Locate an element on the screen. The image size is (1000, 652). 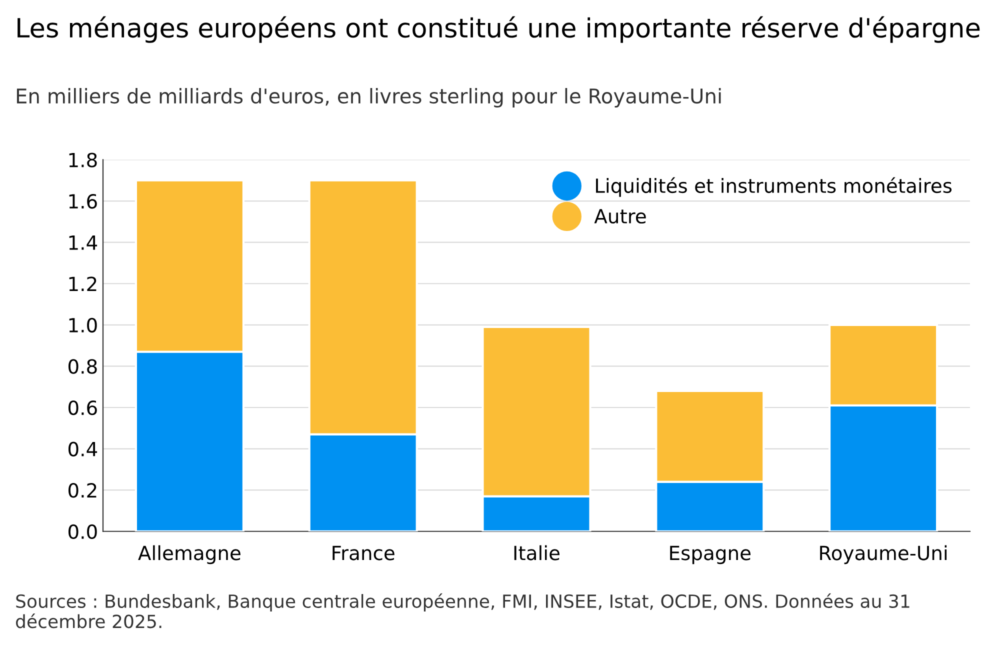
y-tick-label: 1.0 is located at coordinates (83, 325).